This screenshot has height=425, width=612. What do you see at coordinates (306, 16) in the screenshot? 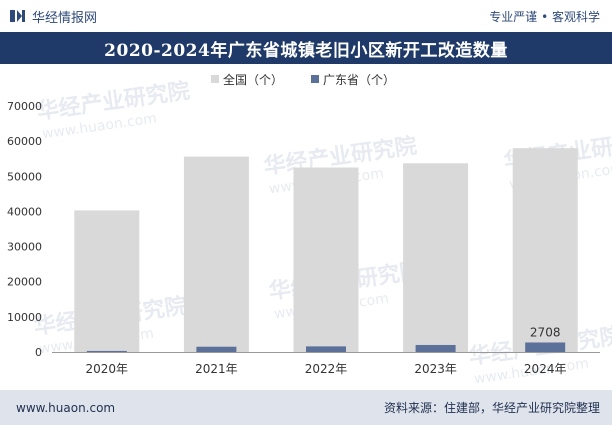
I see `top-bar: 华经情报网 专业严谨 • 客观科学` at bounding box center [306, 16].